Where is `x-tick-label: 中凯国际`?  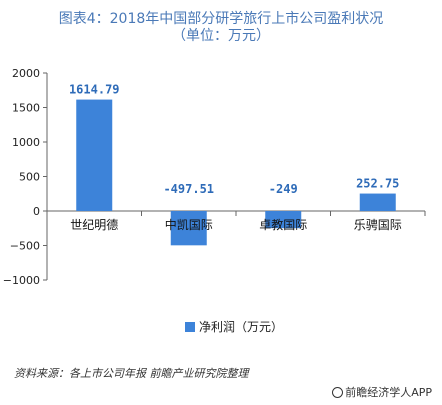 x-tick-label: 中凯国际 is located at coordinates (189, 224).